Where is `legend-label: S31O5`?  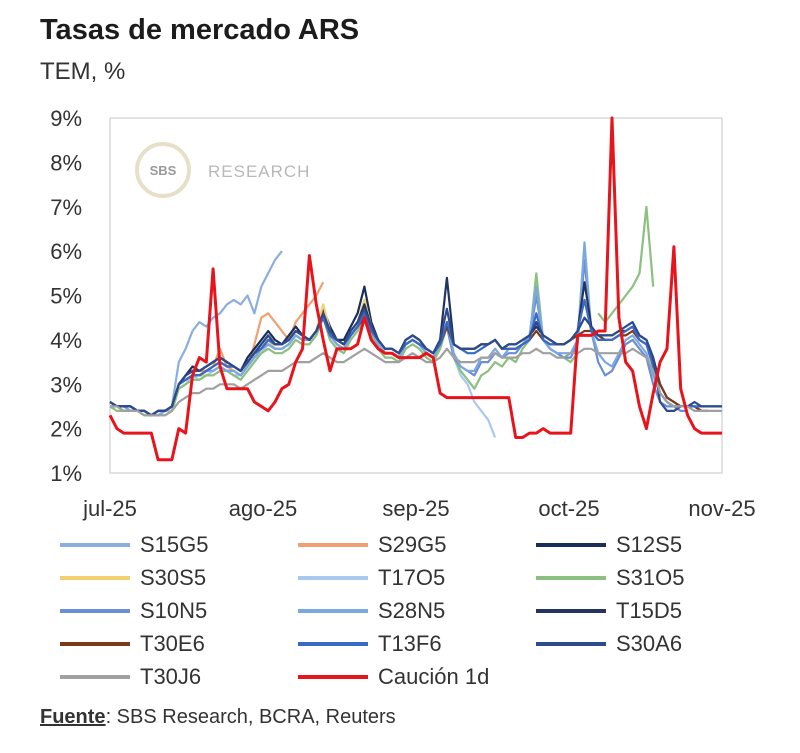 legend-label: S31O5 is located at coordinates (650, 577).